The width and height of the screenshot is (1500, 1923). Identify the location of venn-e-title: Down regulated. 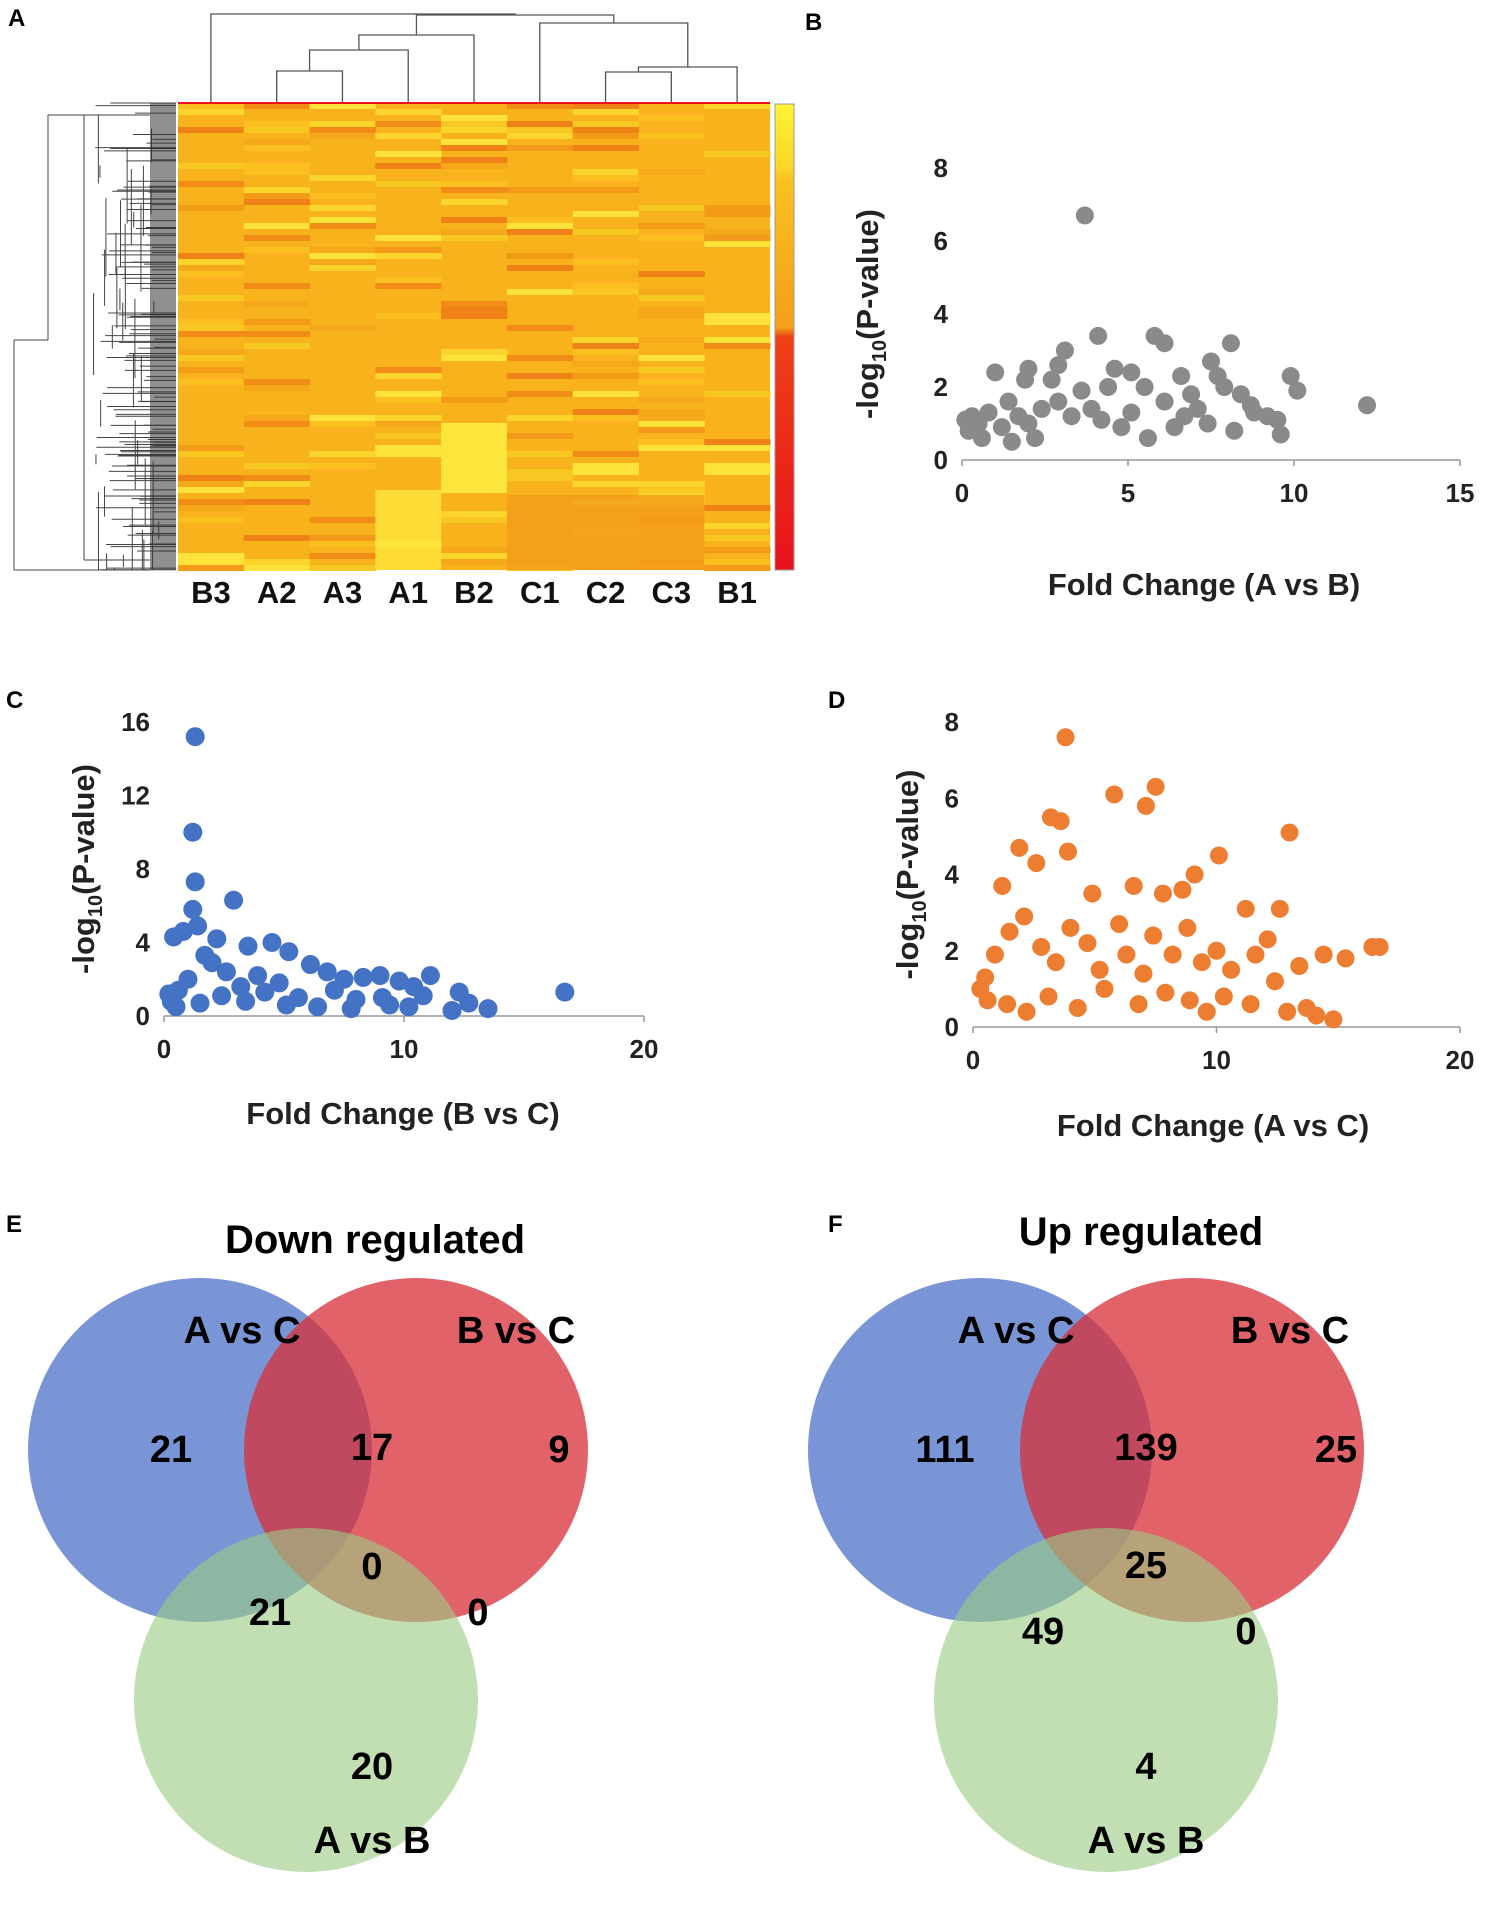
(375, 1240).